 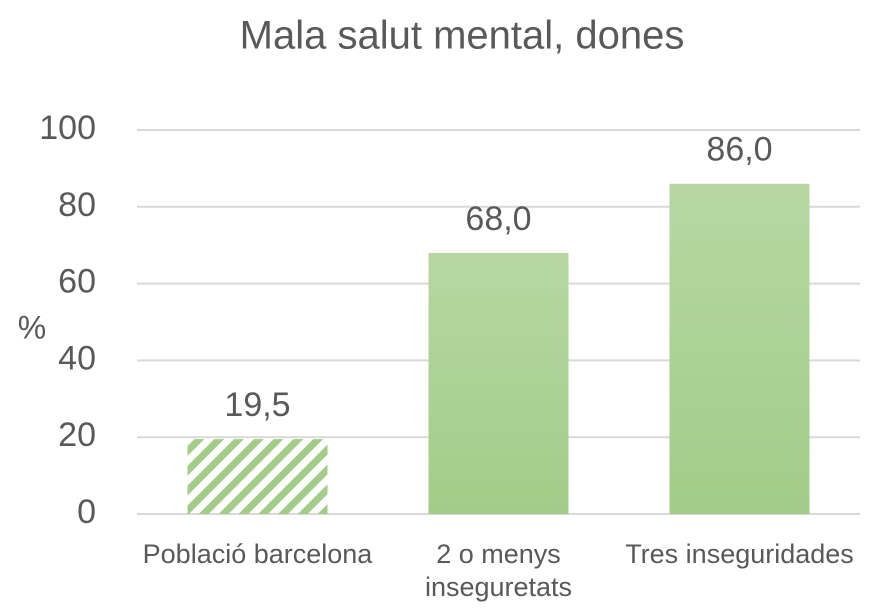 I want to click on chart-title: Mala salut mental, dones, so click(x=462, y=36).